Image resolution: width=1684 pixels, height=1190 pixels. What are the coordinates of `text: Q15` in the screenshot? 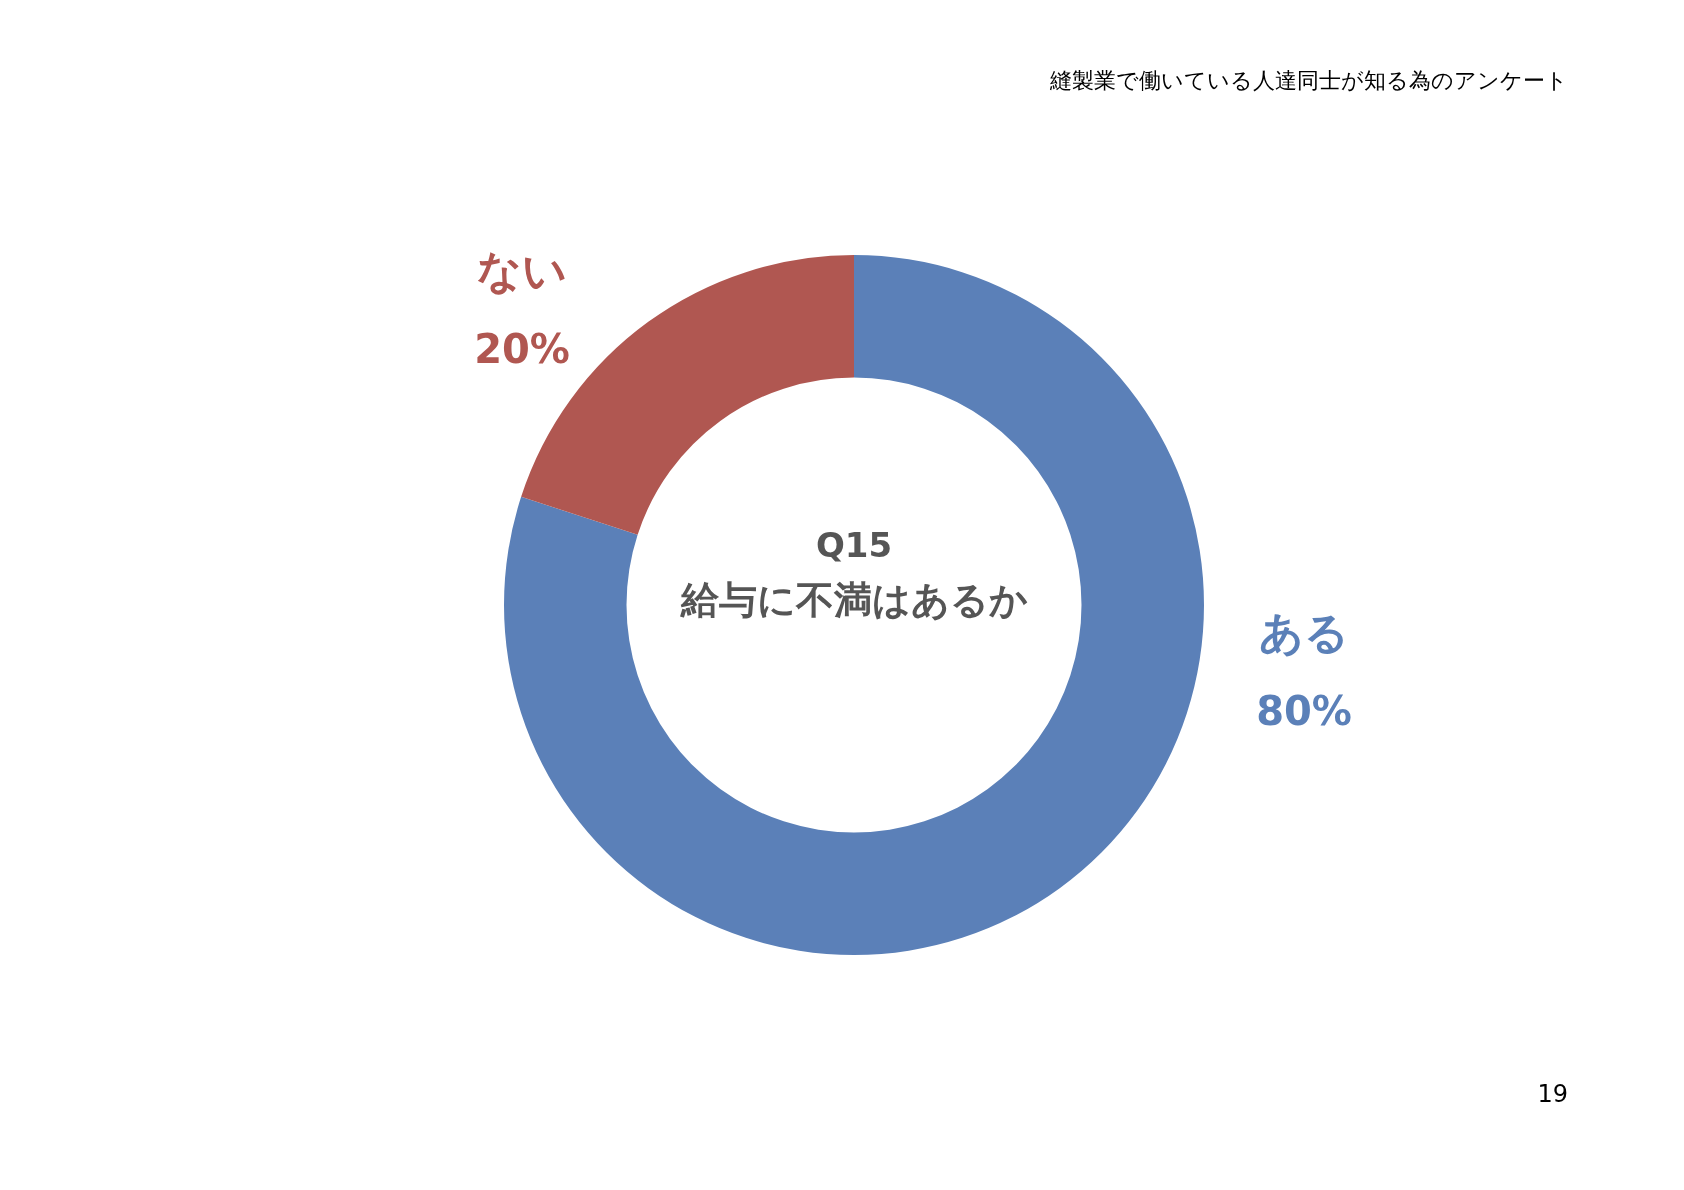 It's located at (854, 545).